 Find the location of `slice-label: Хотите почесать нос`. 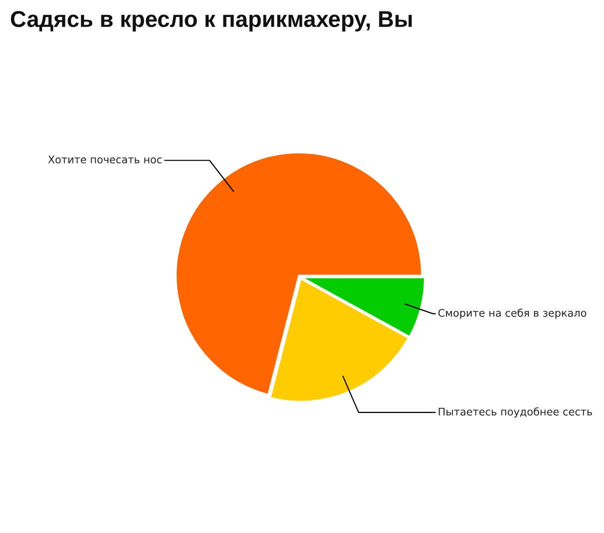

slice-label: Хотите почесать нос is located at coordinates (105, 160).